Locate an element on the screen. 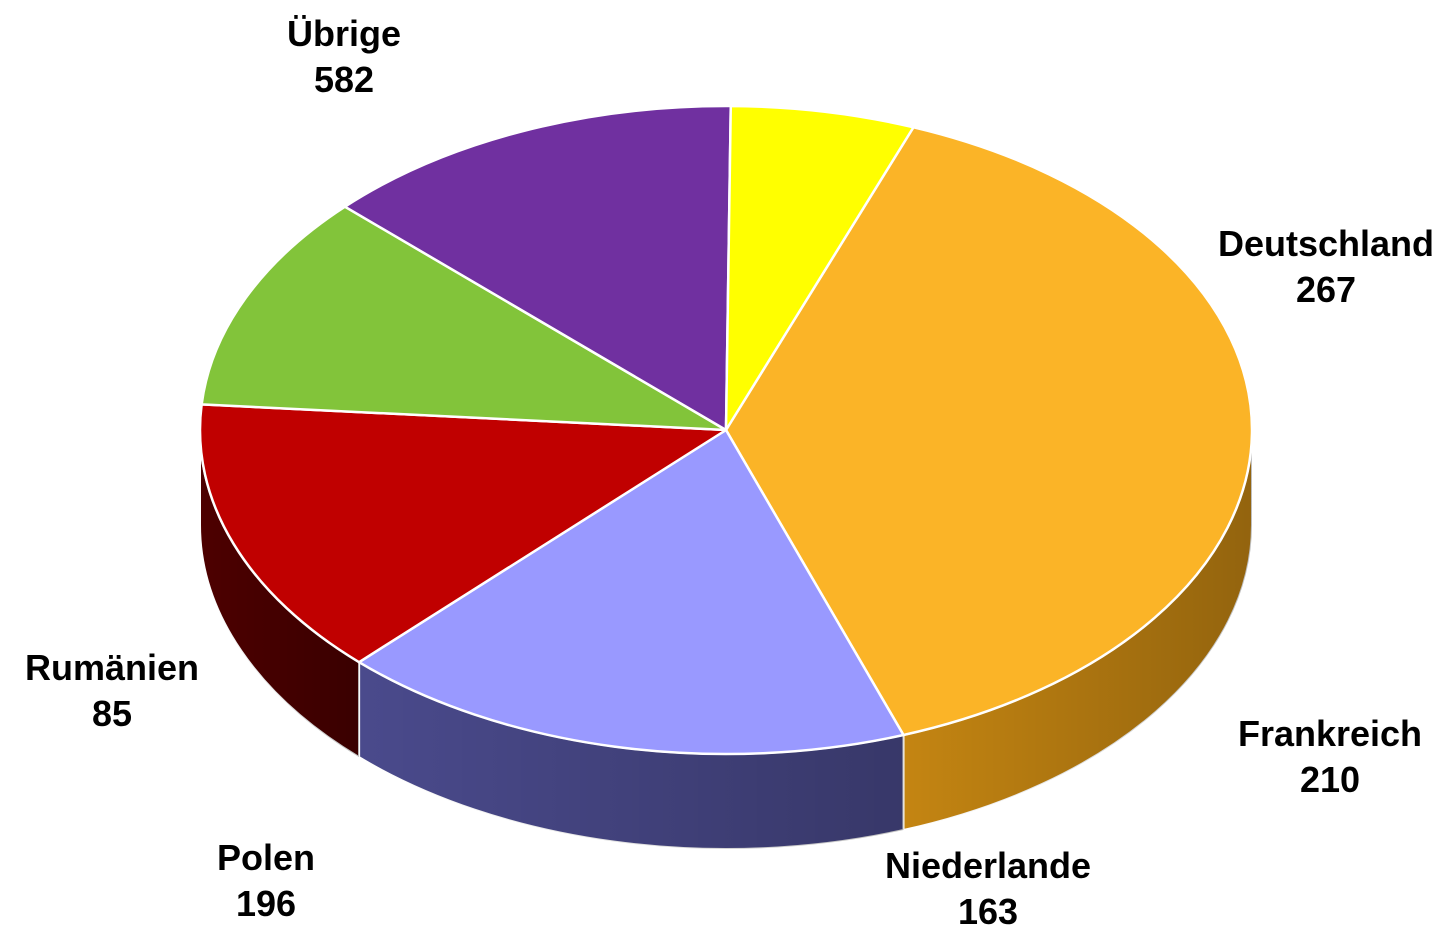 The height and width of the screenshot is (940, 1451). slice-label-value: 210 is located at coordinates (1330, 779).